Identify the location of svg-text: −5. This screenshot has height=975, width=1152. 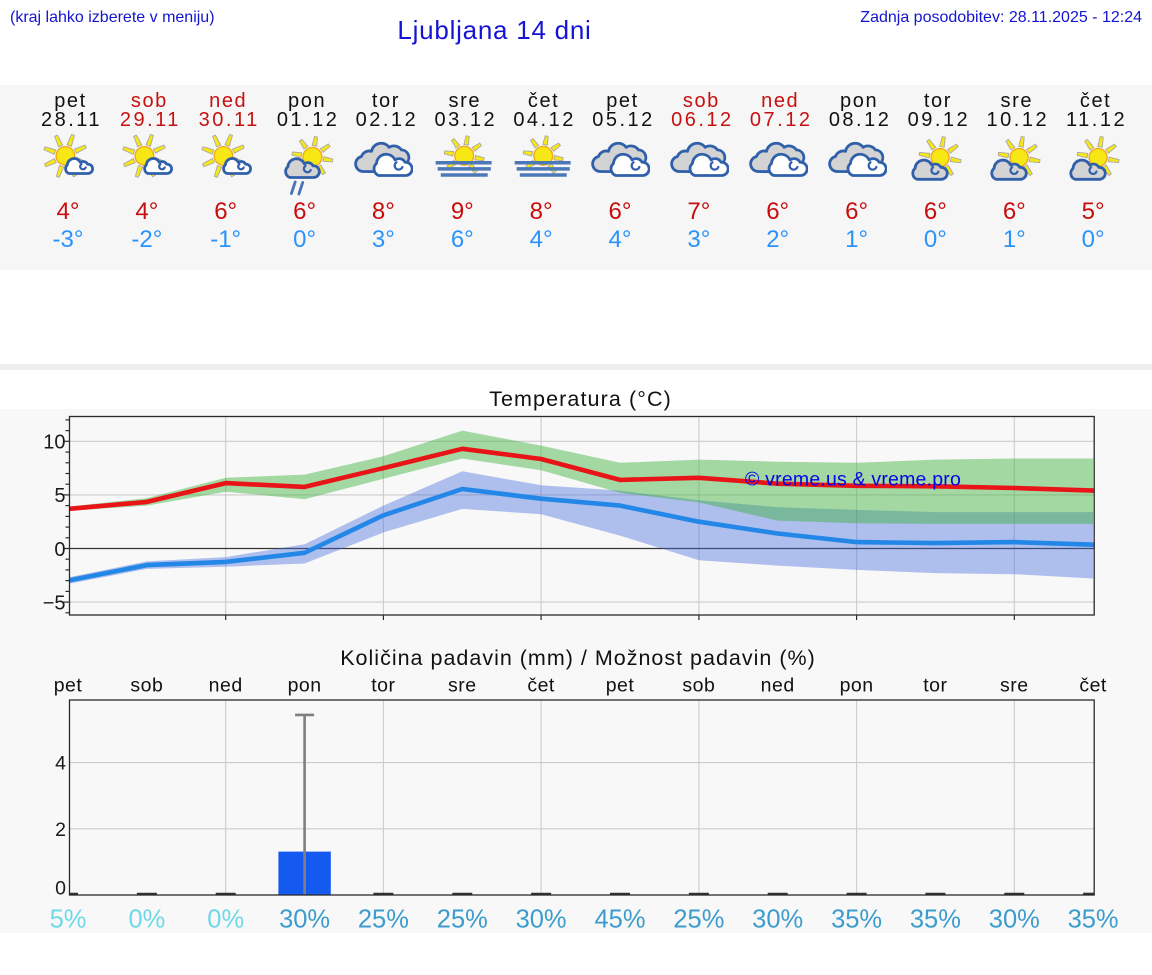
(54, 603).